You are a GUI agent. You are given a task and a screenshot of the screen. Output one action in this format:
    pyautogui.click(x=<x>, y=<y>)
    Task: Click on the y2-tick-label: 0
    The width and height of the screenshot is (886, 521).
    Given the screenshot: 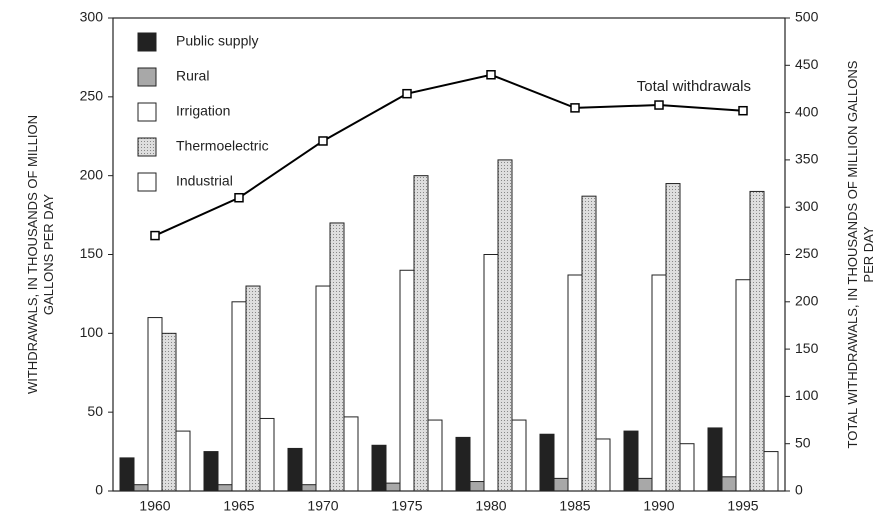 What is the action you would take?
    pyautogui.click(x=799, y=490)
    